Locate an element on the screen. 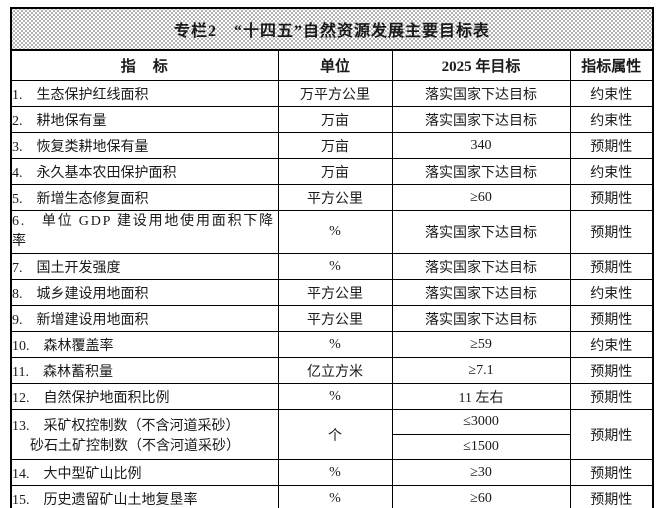 The width and height of the screenshot is (661, 508). indicator-line-2: 率 is located at coordinates (19, 241).